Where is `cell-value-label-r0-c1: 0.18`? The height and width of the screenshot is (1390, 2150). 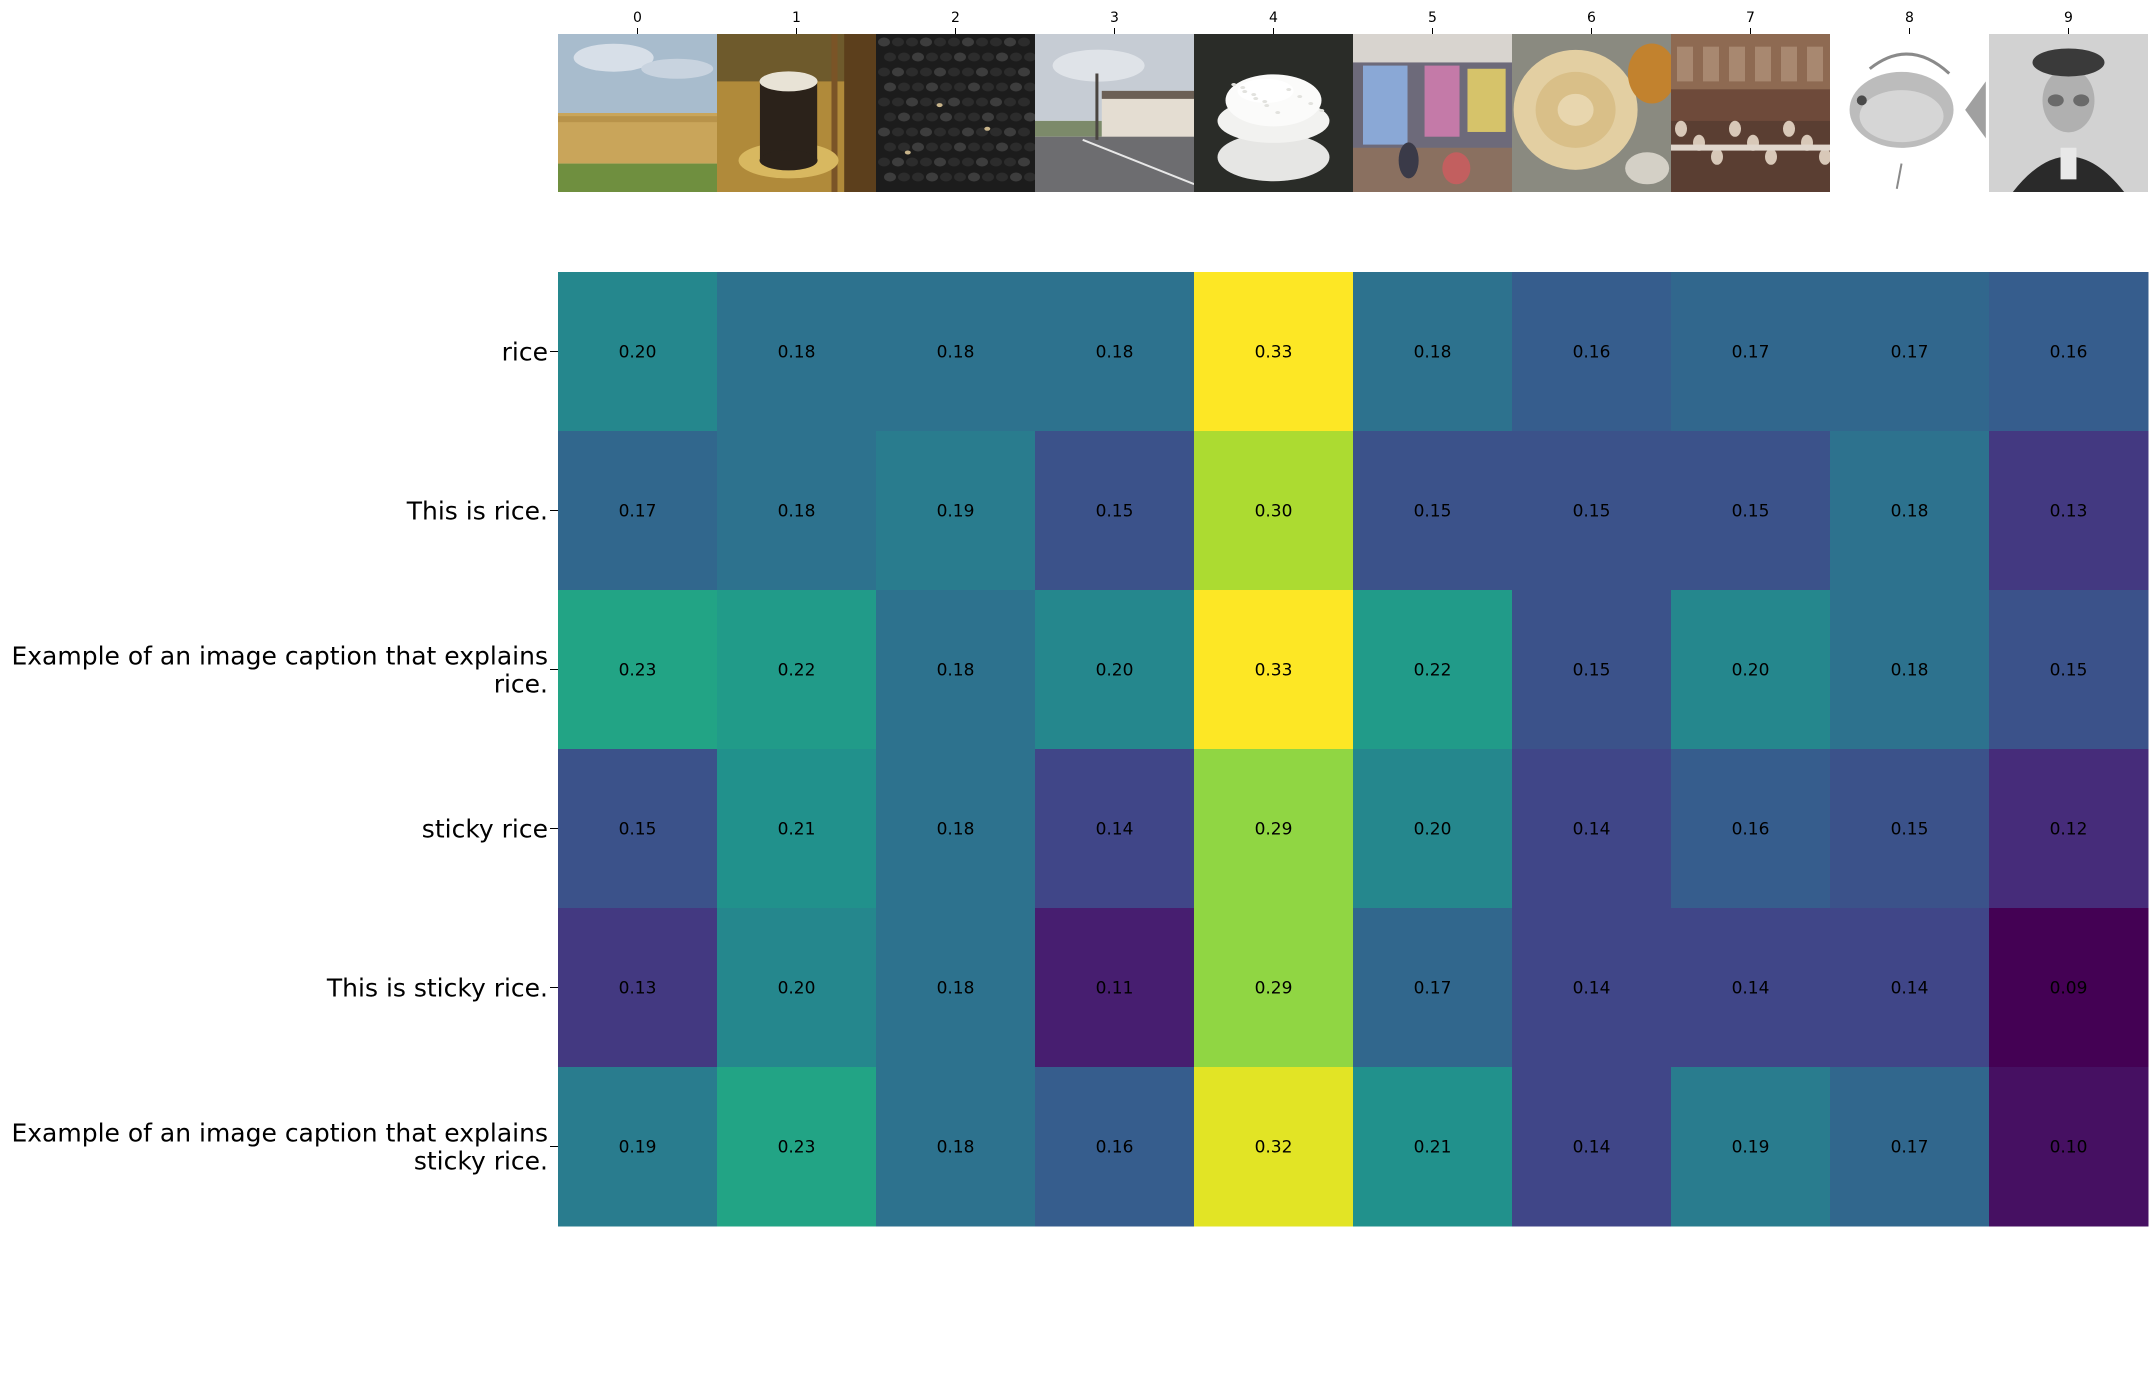
cell-value-label-r0-c1: 0.18 is located at coordinates (797, 353).